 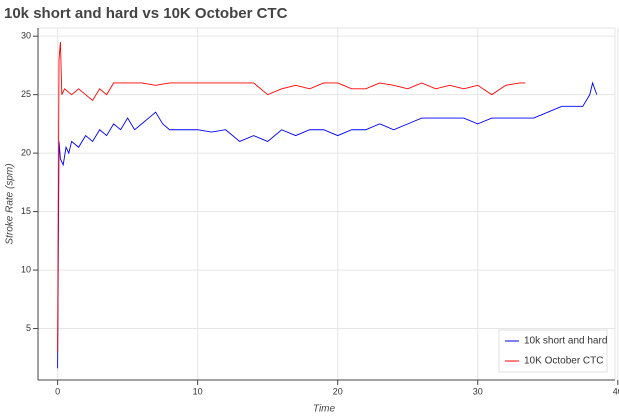 I want to click on y-tick-label: 25, so click(x=26, y=94).